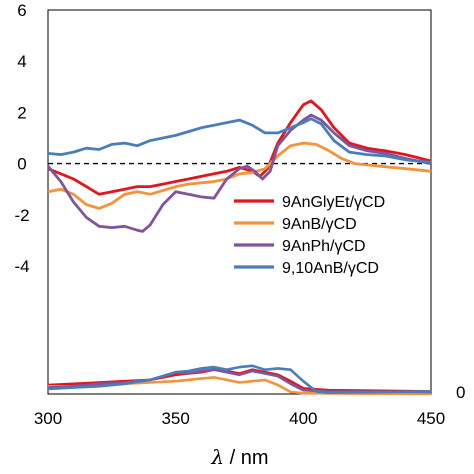  I want to click on y-tick-label: 0, so click(21, 164).